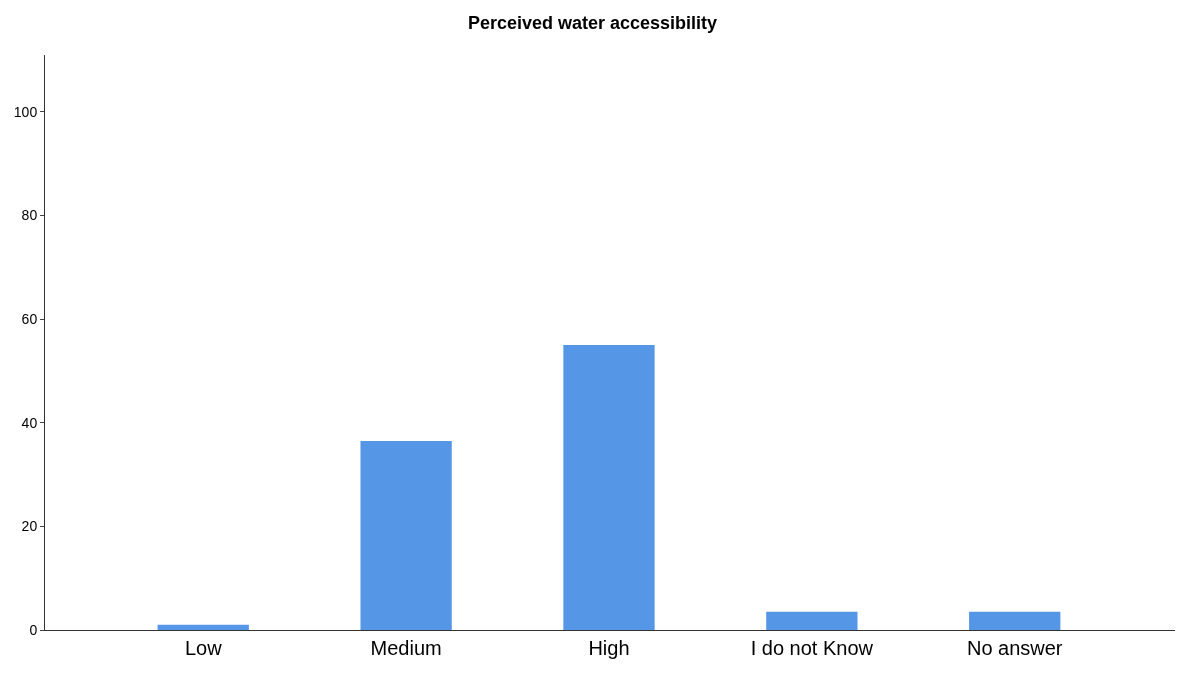 This screenshot has width=1185, height=675. What do you see at coordinates (203, 648) in the screenshot?
I see `x-tick-label: Low` at bounding box center [203, 648].